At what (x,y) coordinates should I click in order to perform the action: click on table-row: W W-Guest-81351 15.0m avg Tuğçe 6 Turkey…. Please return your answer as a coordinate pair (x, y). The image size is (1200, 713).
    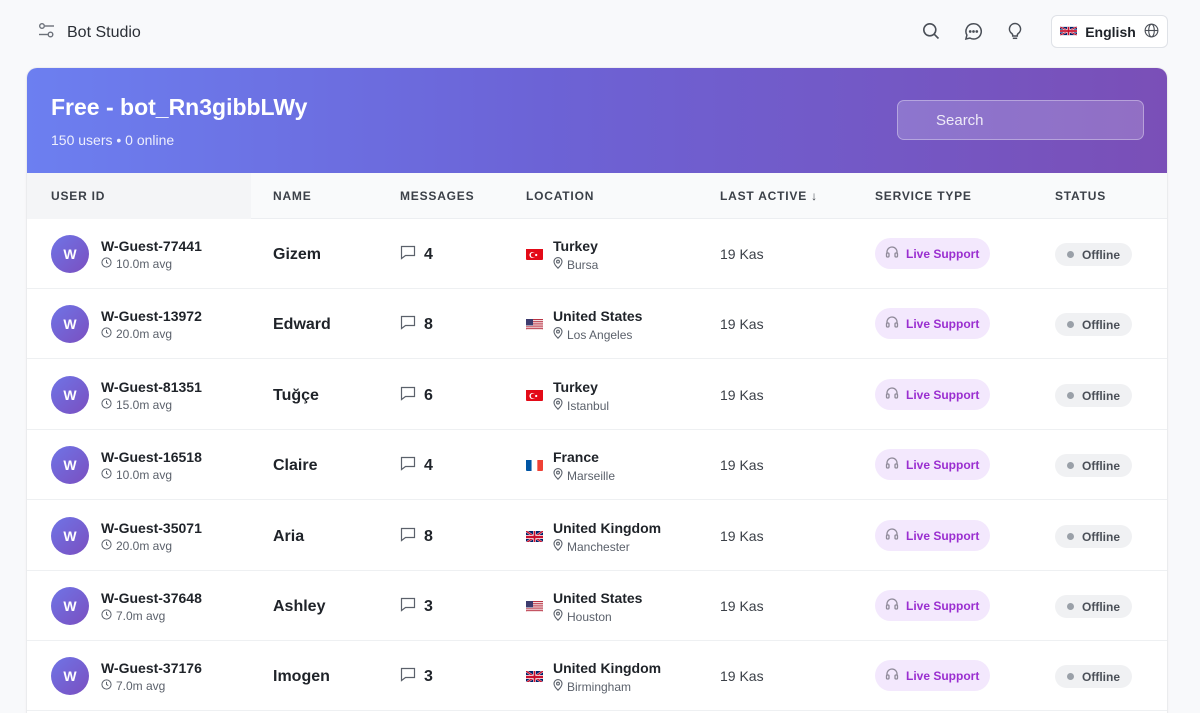
    Looking at the image, I should click on (597, 395).